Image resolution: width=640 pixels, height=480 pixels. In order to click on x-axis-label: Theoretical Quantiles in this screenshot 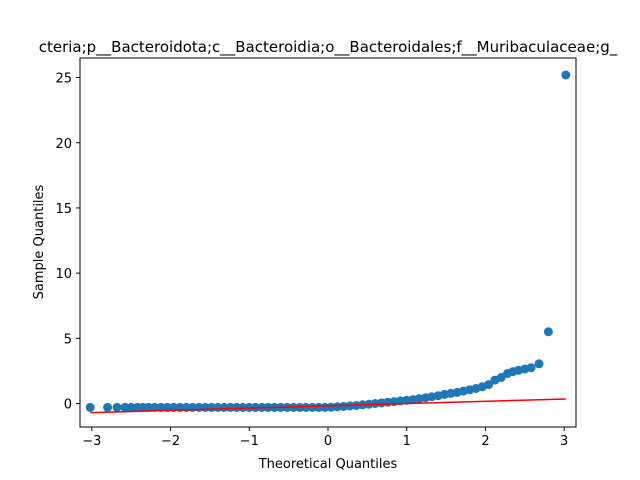, I will do `click(328, 464)`.